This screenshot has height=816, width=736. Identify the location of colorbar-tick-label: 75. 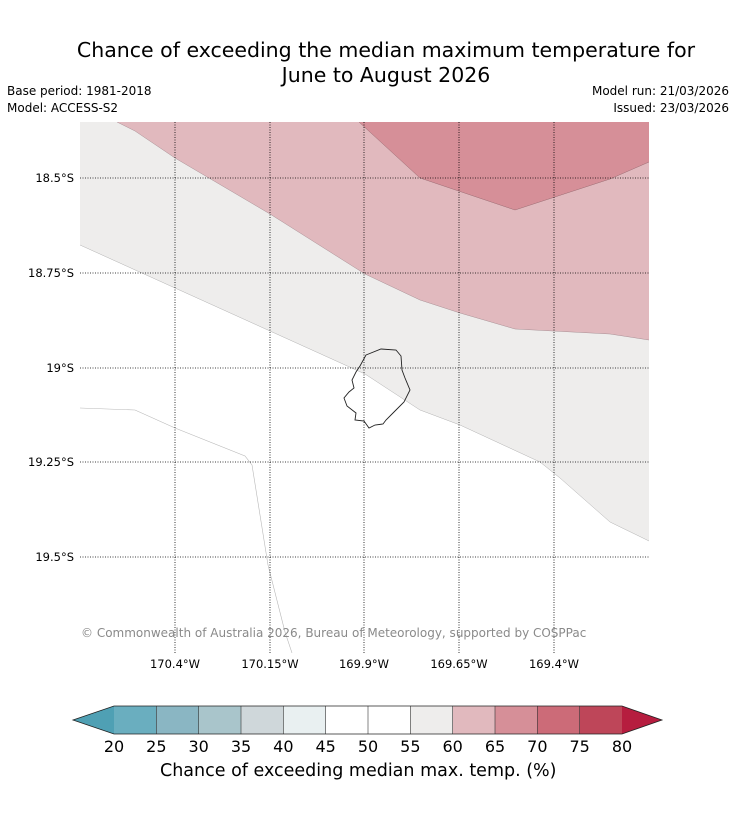
(579, 746).